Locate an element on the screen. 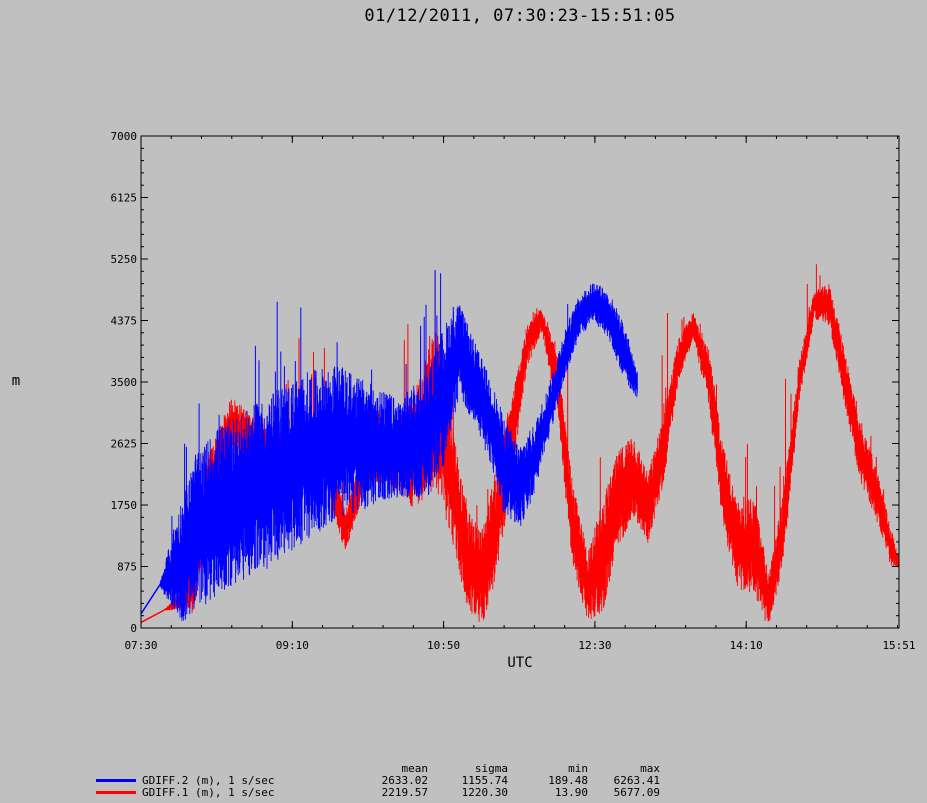 The height and width of the screenshot is (803, 927). y-tick-label: 4375 is located at coordinates (124, 321).